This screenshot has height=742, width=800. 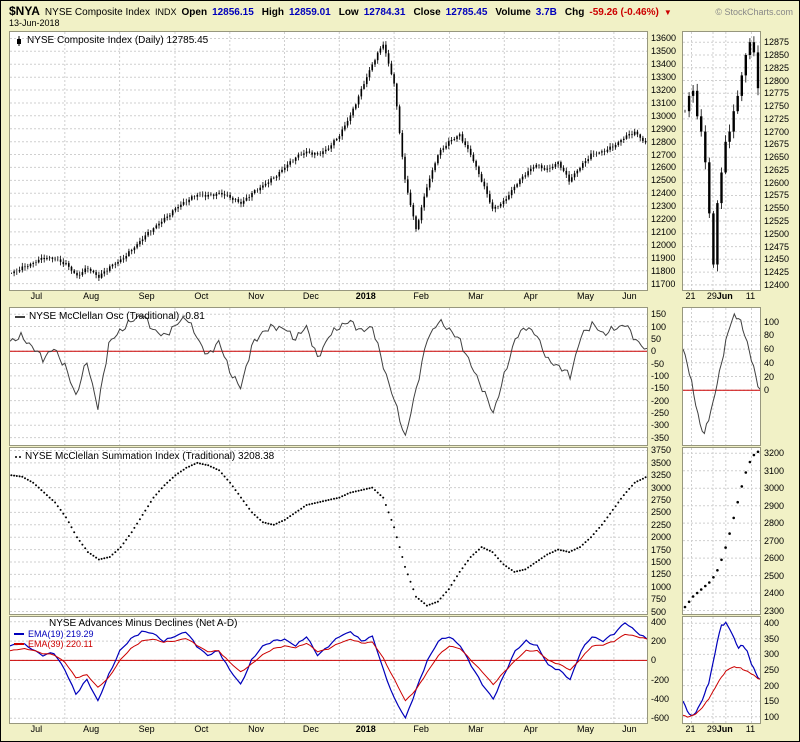 I want to click on y-axis-label: 13400, so click(x=664, y=64).